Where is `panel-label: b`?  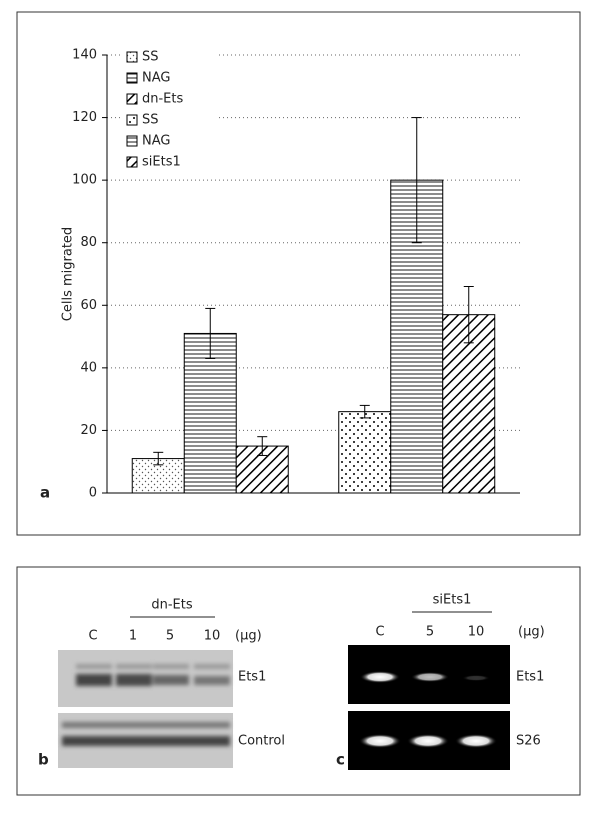 panel-label: b is located at coordinates (43, 760).